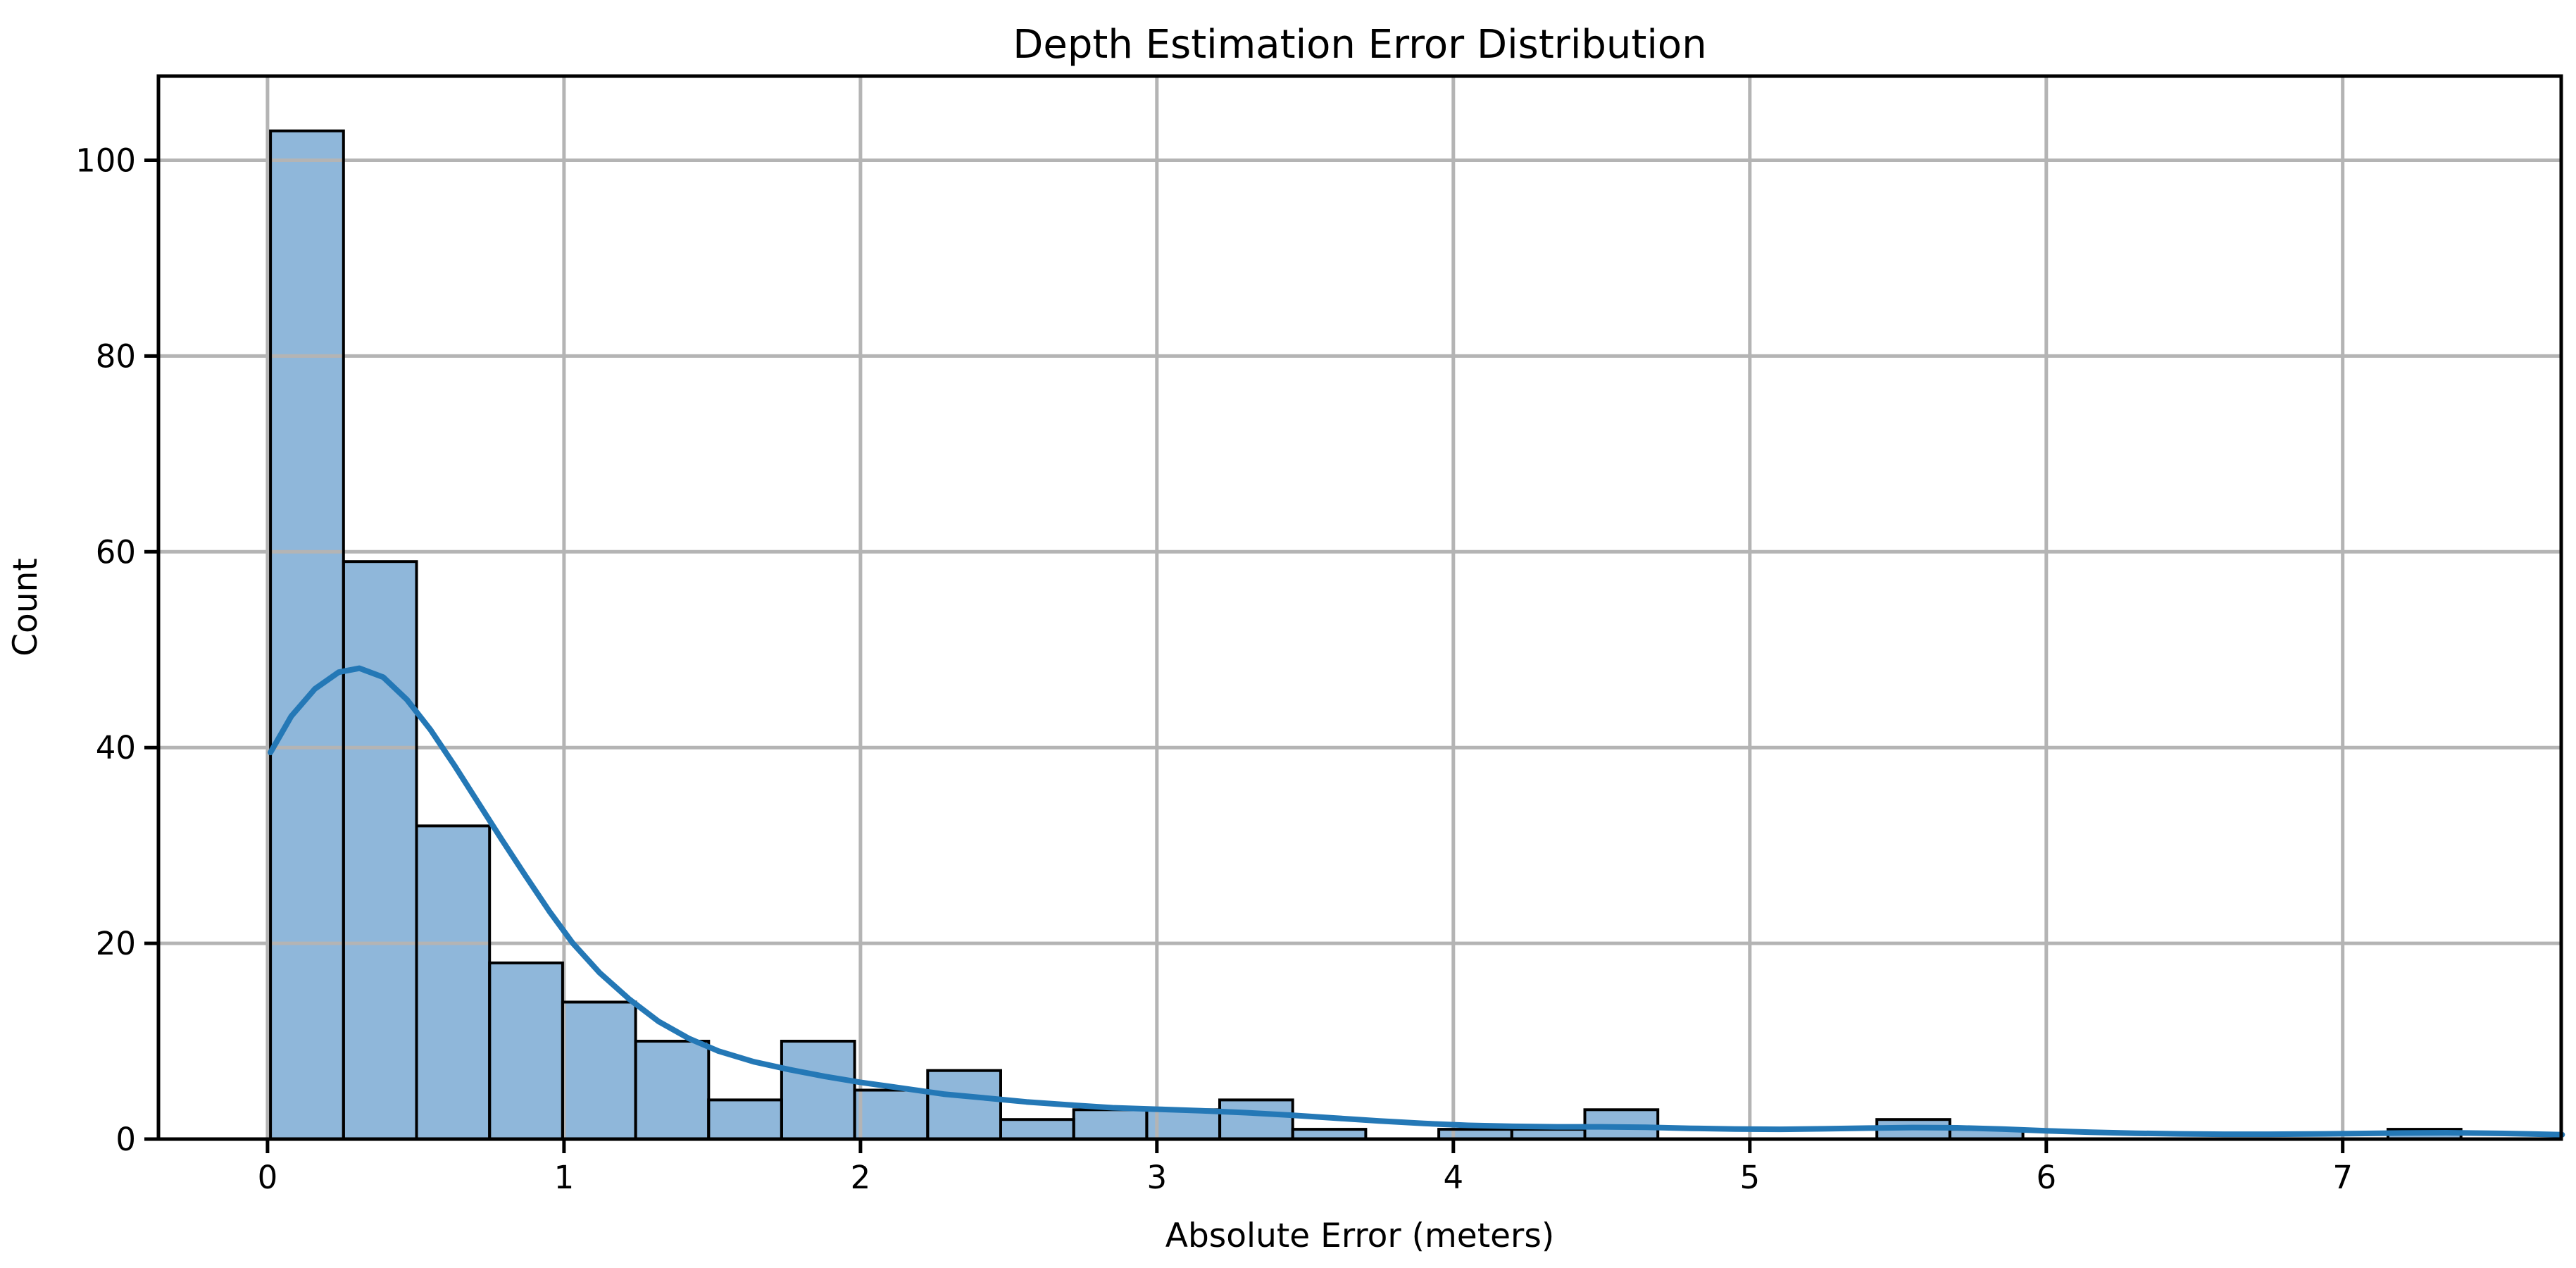  What do you see at coordinates (1359, 1236) in the screenshot?
I see `x-axis-label: Absolute Error (meters)` at bounding box center [1359, 1236].